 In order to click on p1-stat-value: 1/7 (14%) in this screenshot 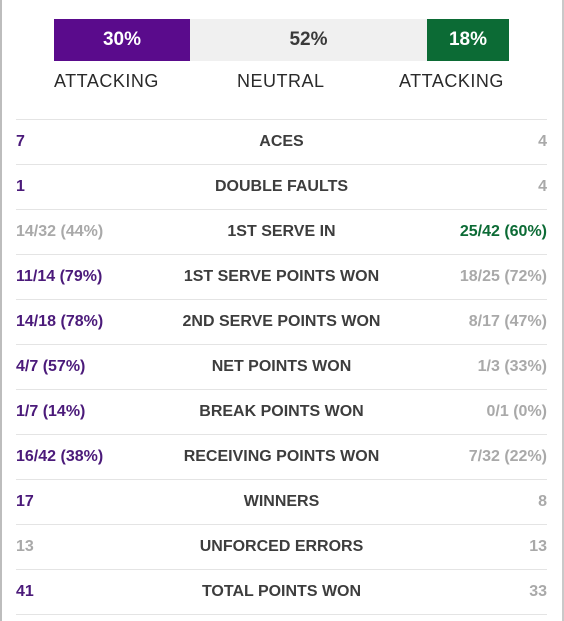, I will do `click(51, 411)`.